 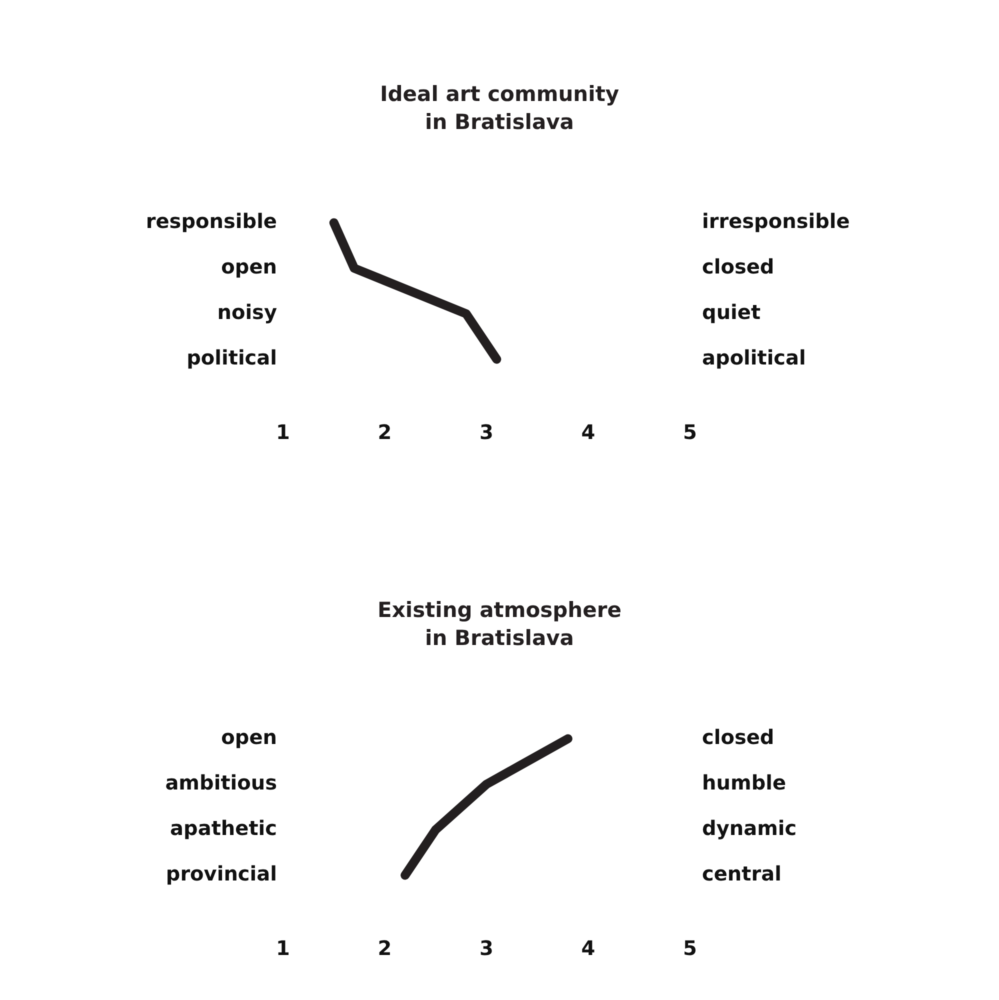 I want to click on y-tick-label: political, so click(x=231, y=357).